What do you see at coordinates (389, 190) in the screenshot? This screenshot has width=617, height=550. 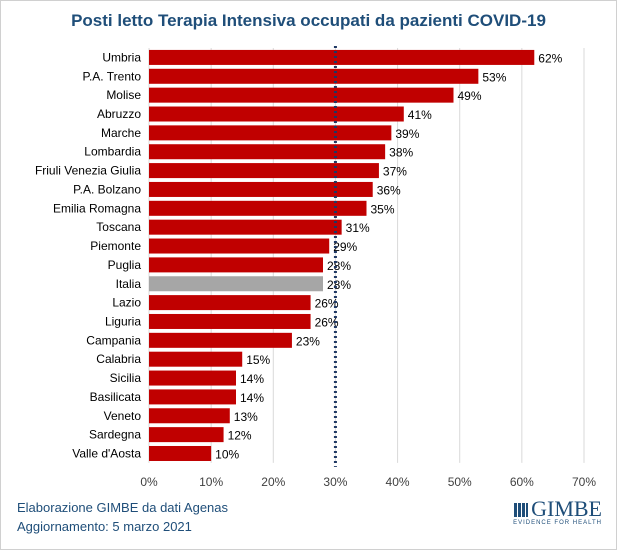 I see `data-label: 36%` at bounding box center [389, 190].